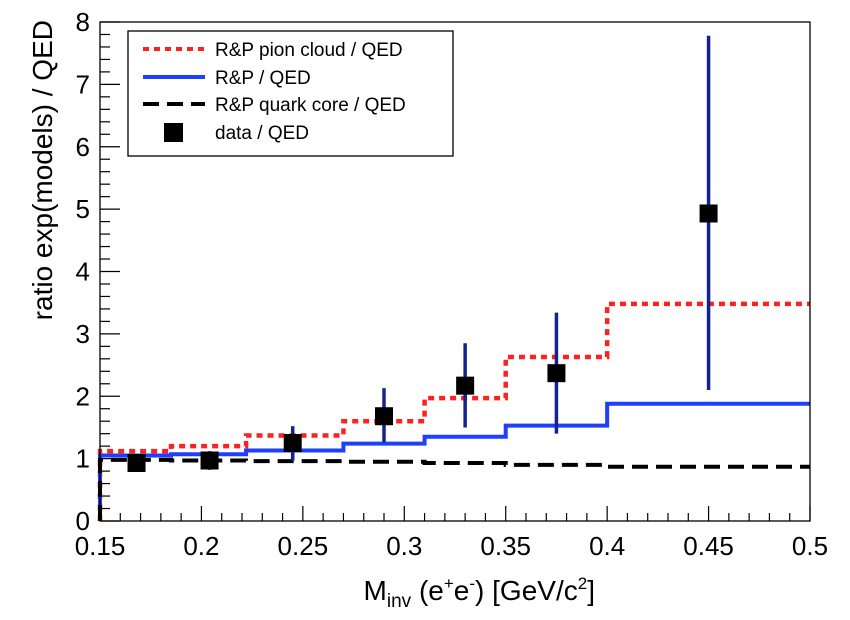 The width and height of the screenshot is (850, 620). What do you see at coordinates (100, 546) in the screenshot?
I see `x-tick-label: 0.15` at bounding box center [100, 546].